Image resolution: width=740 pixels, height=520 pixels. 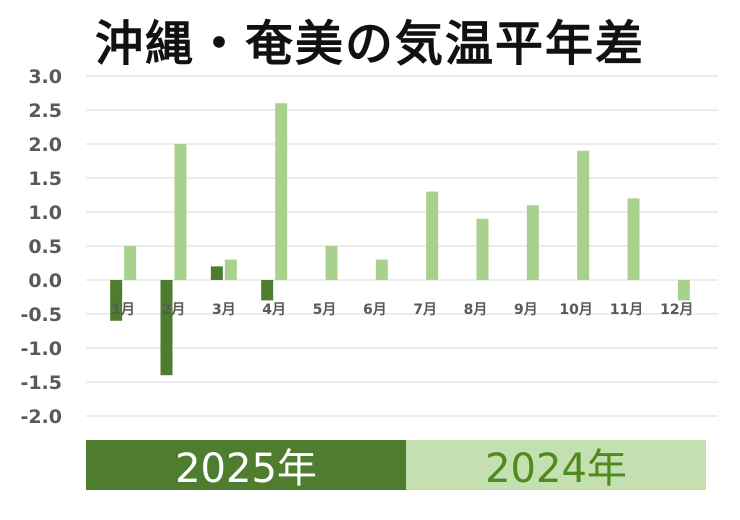 What do you see at coordinates (246, 466) in the screenshot?
I see `legend-2025: 2025年` at bounding box center [246, 466].